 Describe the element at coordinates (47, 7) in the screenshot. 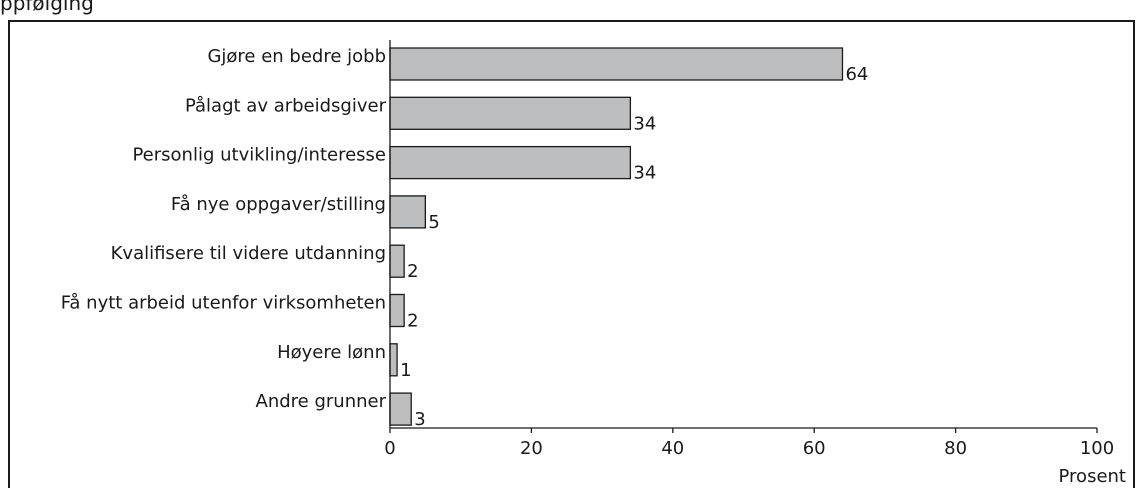

I see `chart-title: ppfølging` at that location.